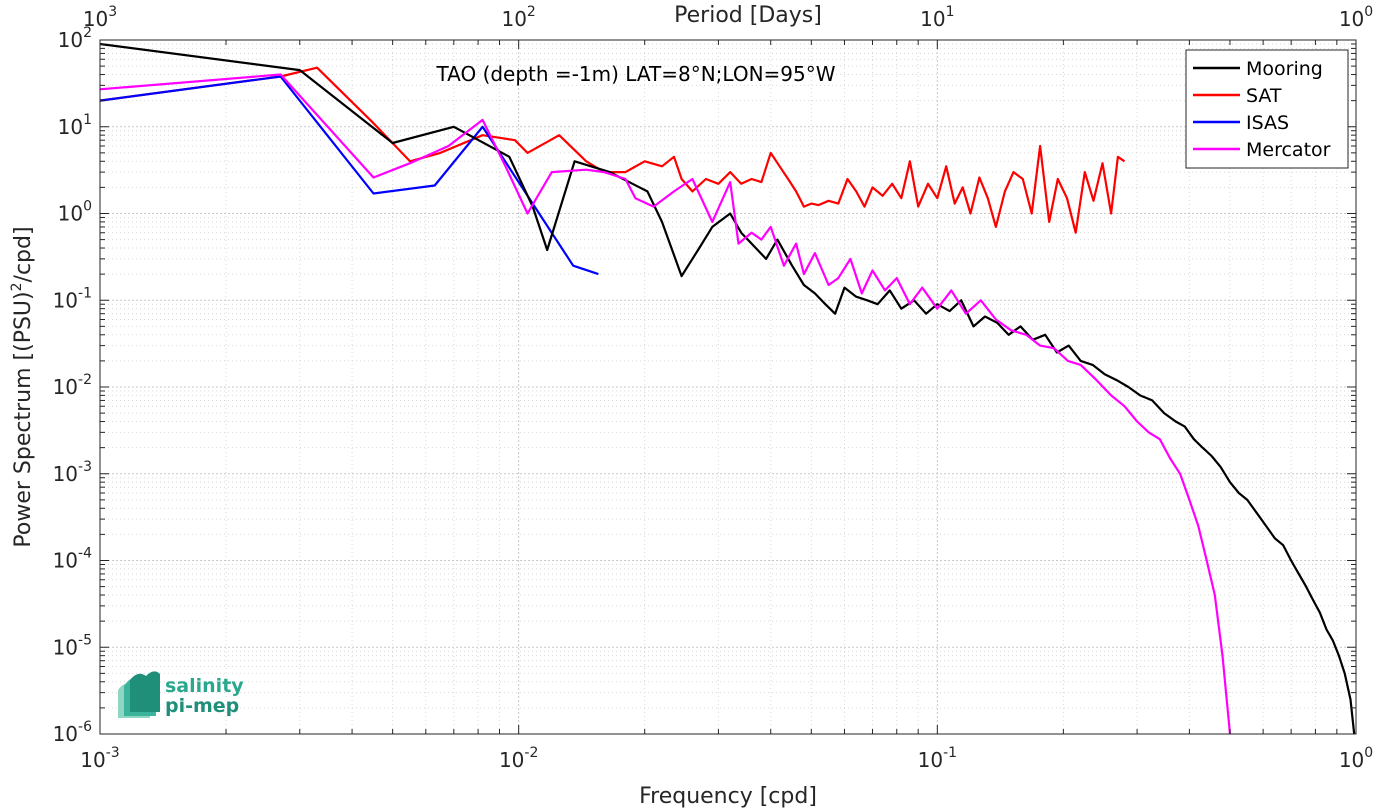 The width and height of the screenshot is (1383, 809). What do you see at coordinates (85, 467) in the screenshot?
I see `y-tick-exp: -3` at bounding box center [85, 467].